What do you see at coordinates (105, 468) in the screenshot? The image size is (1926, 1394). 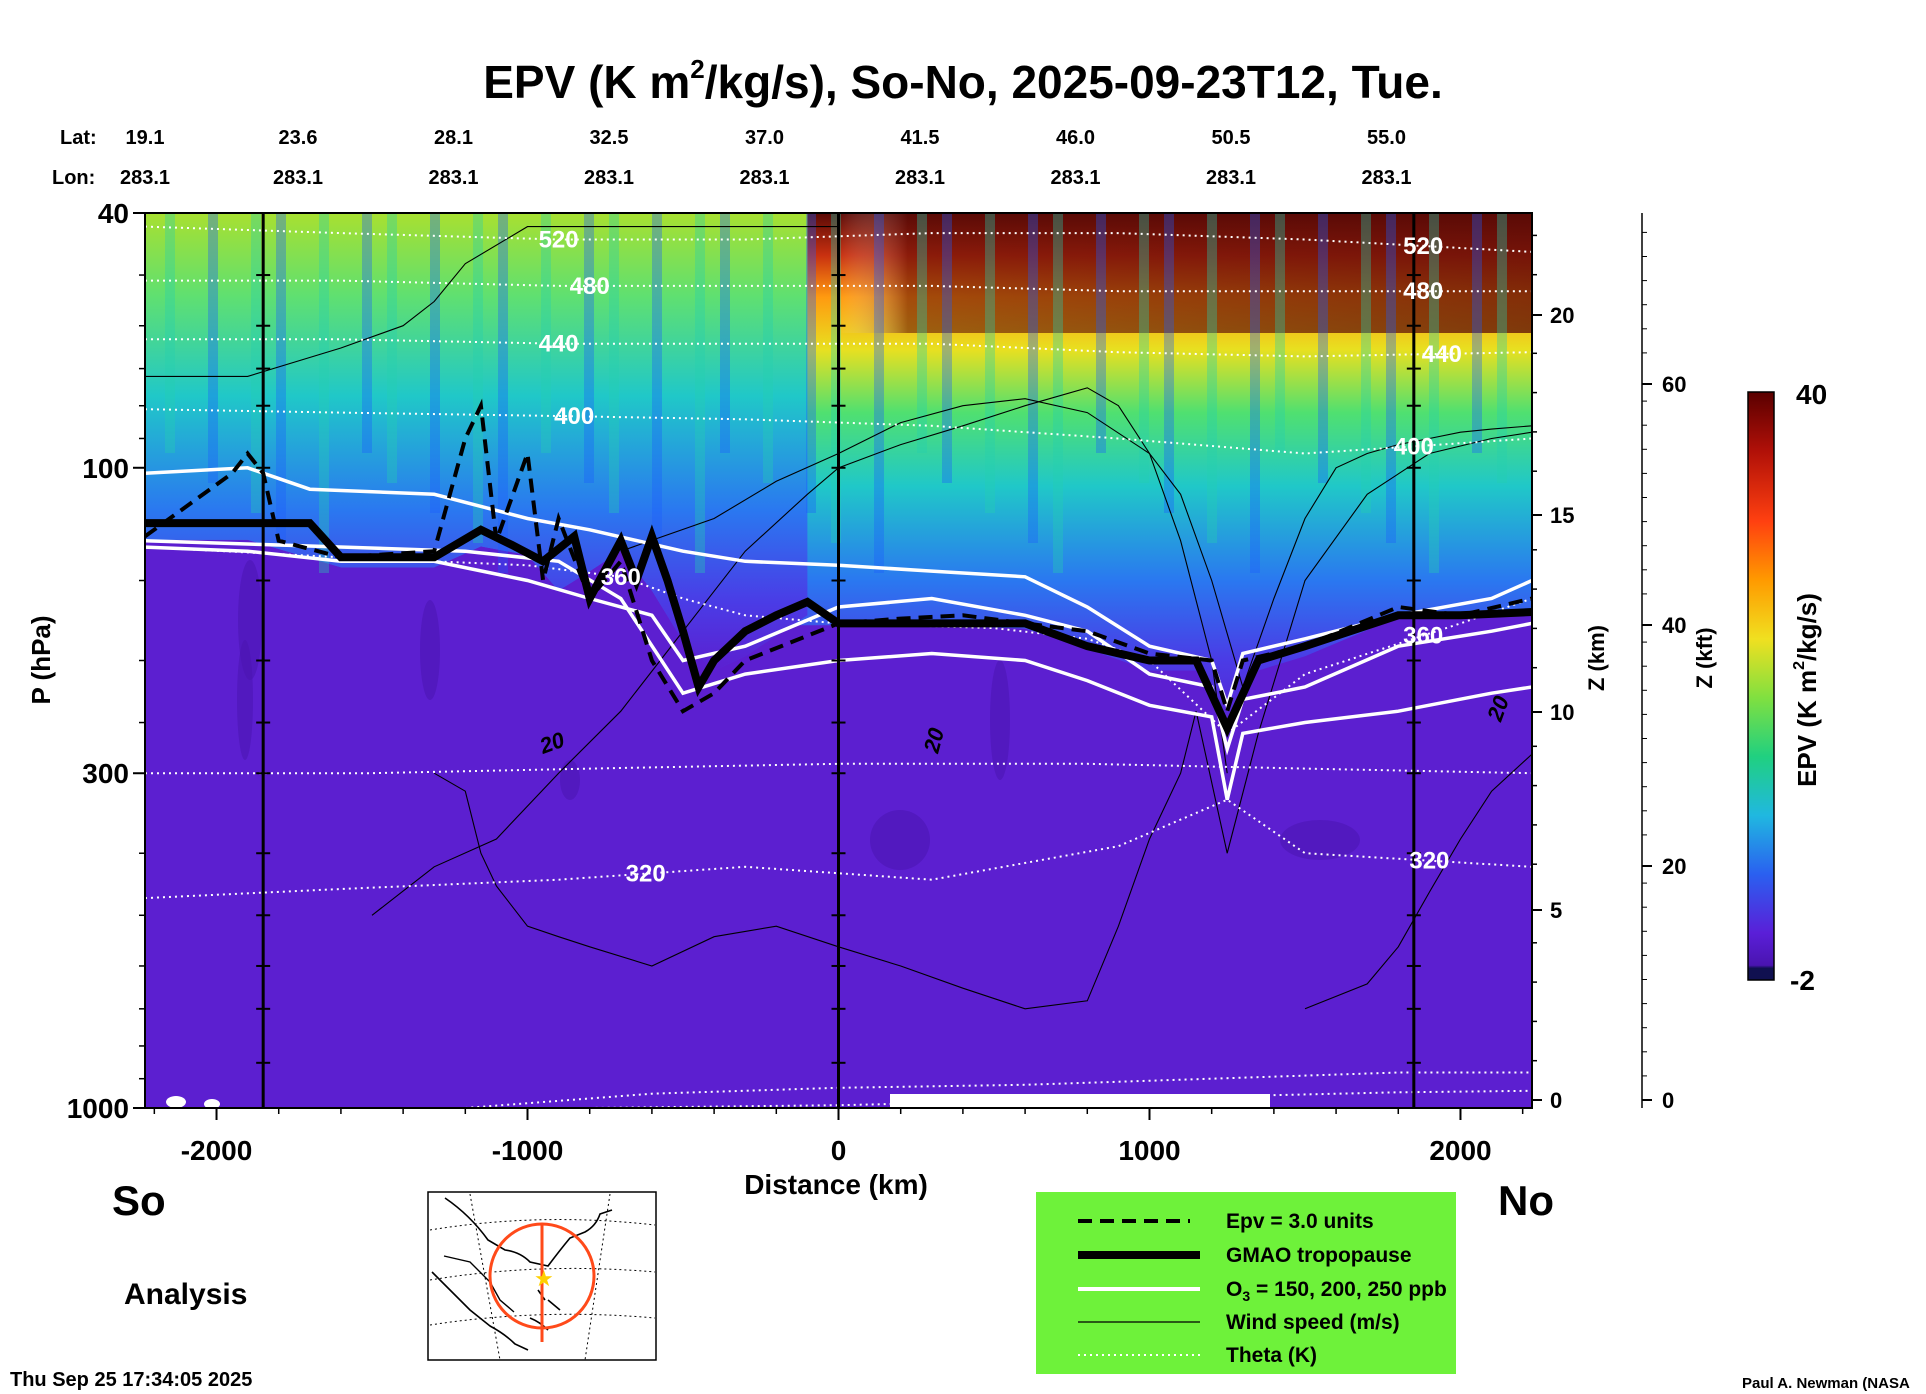 I see `y-tick-label: 100` at bounding box center [105, 468].